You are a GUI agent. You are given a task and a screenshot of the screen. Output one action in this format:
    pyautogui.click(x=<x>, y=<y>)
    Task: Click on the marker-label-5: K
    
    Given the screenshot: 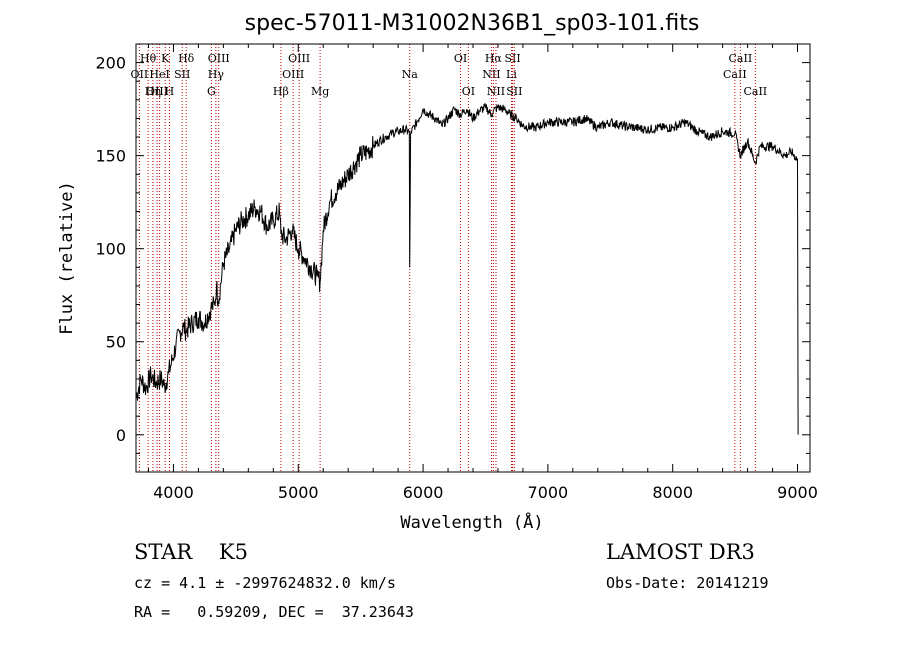 What is the action you would take?
    pyautogui.click(x=165, y=58)
    